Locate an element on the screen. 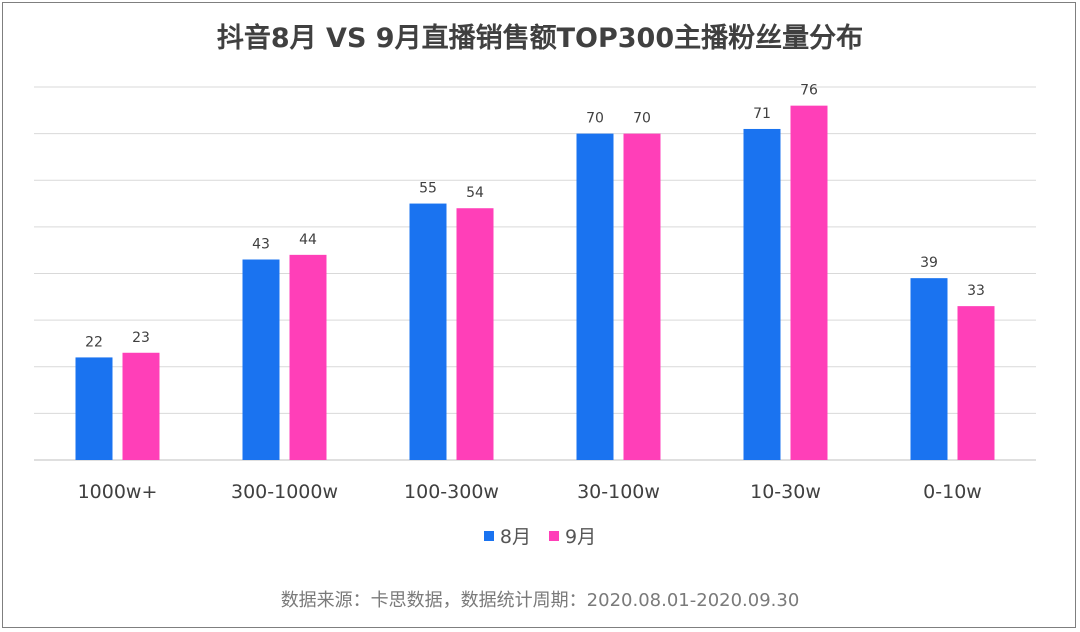  legend-item-sep: 9月 is located at coordinates (572, 535).